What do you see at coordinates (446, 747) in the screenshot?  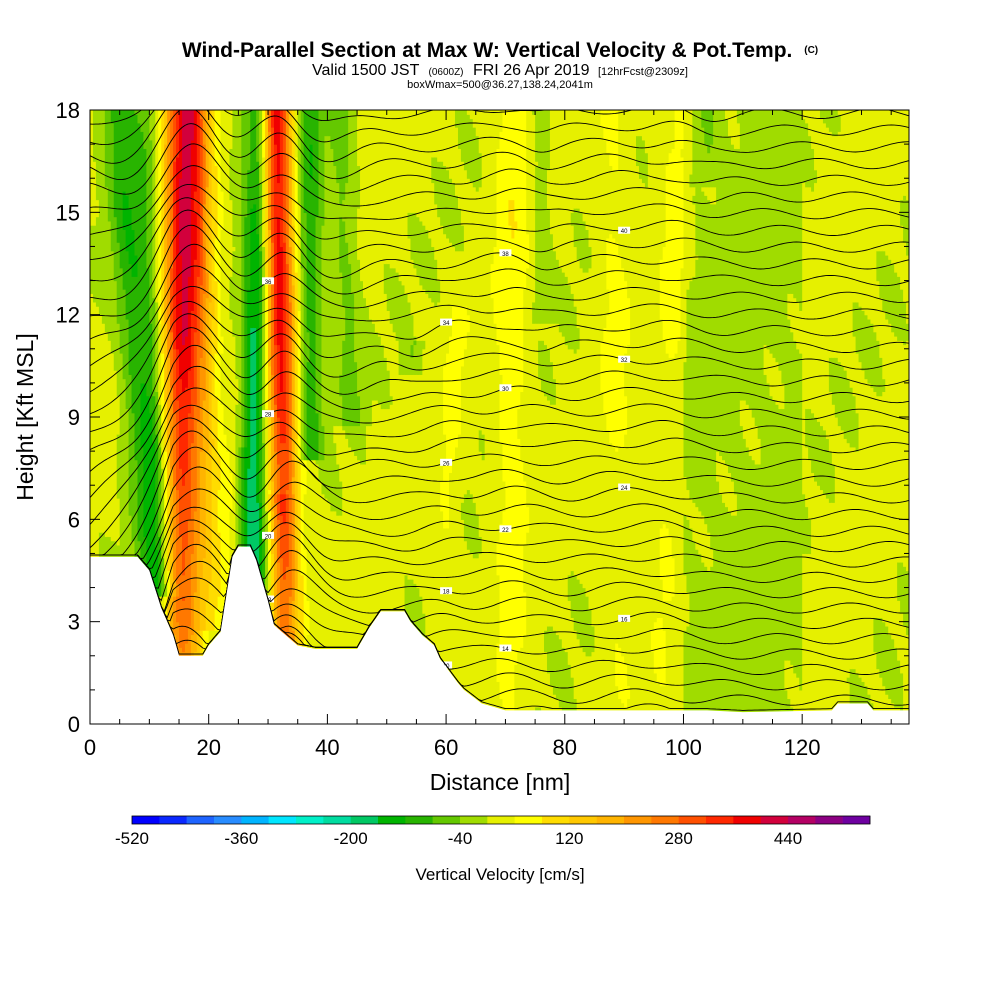 I see `x-tick-label: 60` at bounding box center [446, 747].